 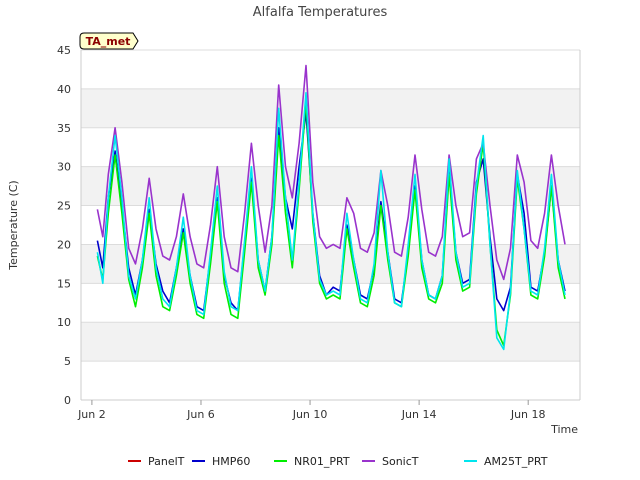 What do you see at coordinates (64, 283) in the screenshot?
I see `y-tick-label: 15` at bounding box center [64, 283].